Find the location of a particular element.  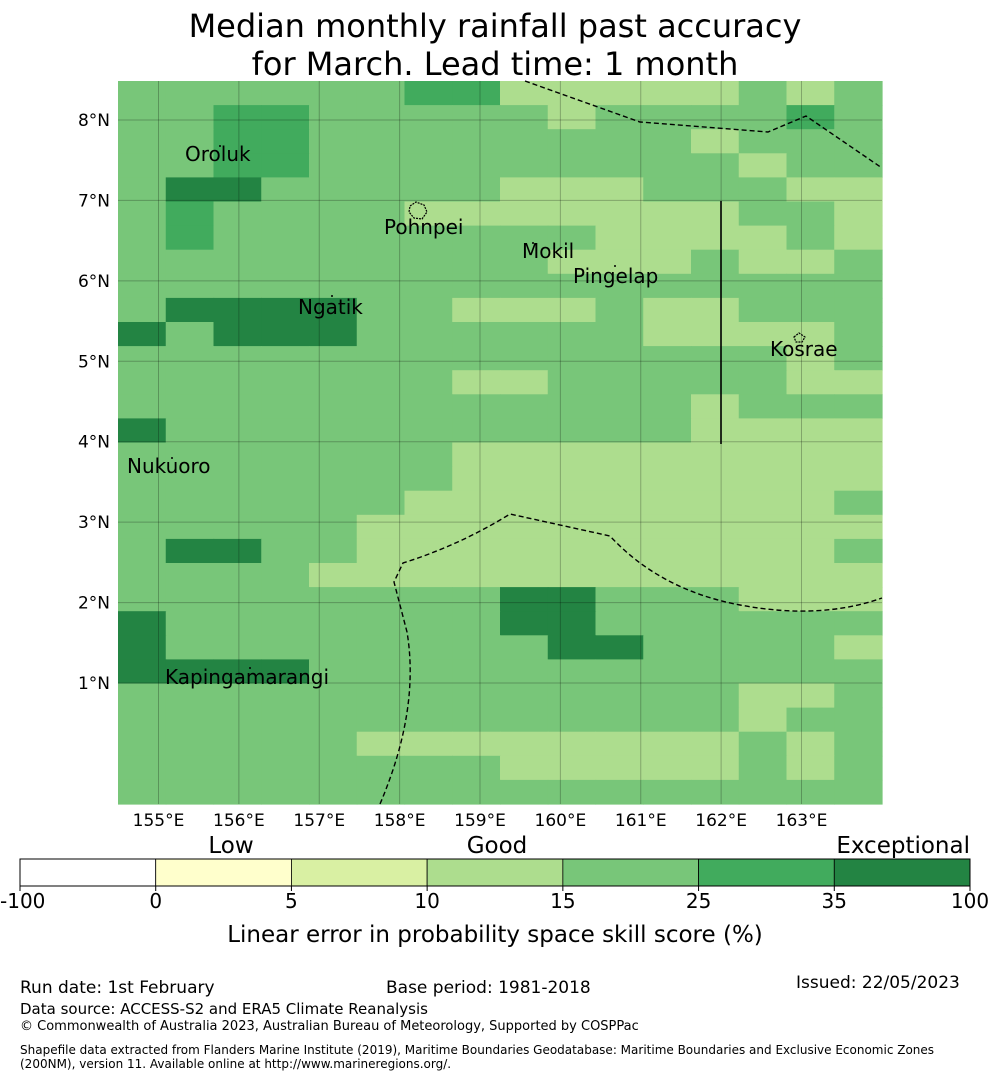

map-title-line-1: Median monthly rainfall past accuracy is located at coordinates (495, 26).